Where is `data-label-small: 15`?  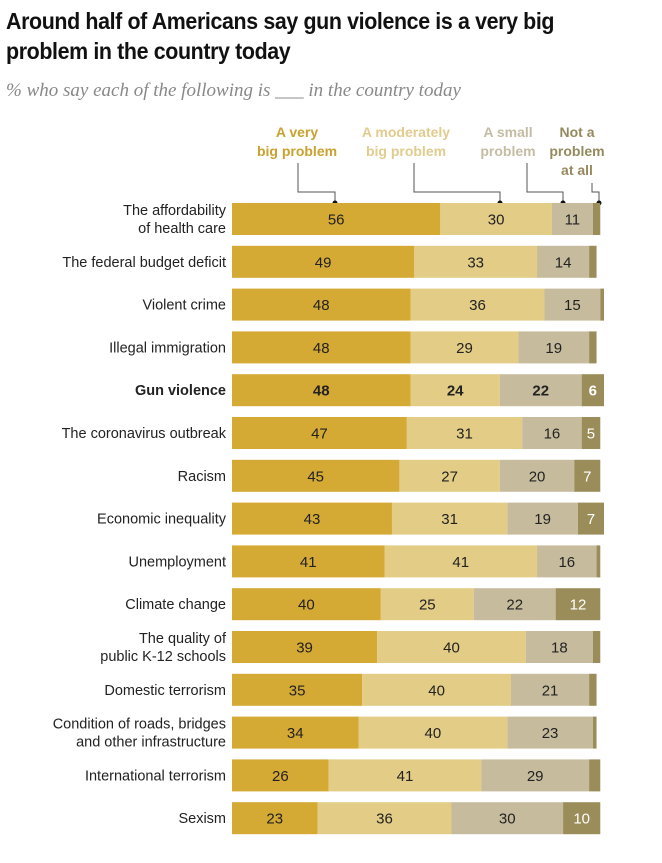
data-label-small: 15 is located at coordinates (572, 305).